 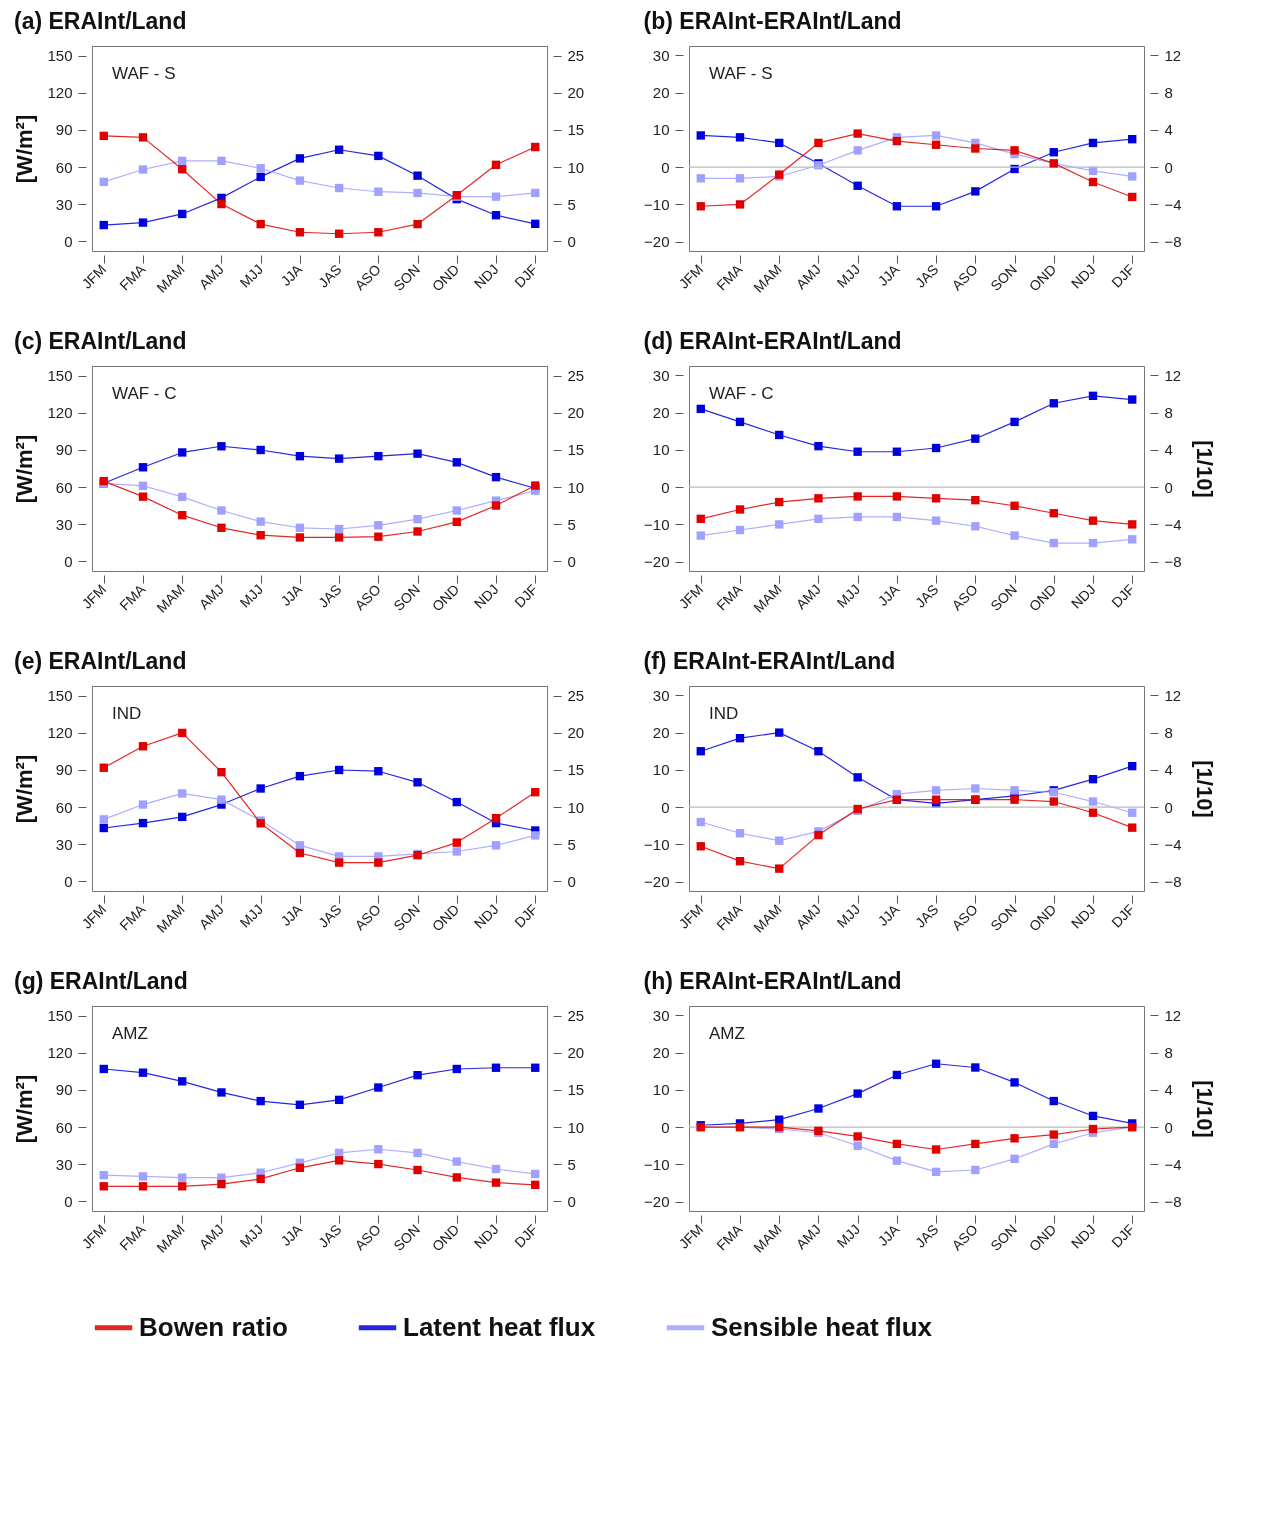 What do you see at coordinates (727, 1033) in the screenshot?
I see `annotation: AMZ` at bounding box center [727, 1033].